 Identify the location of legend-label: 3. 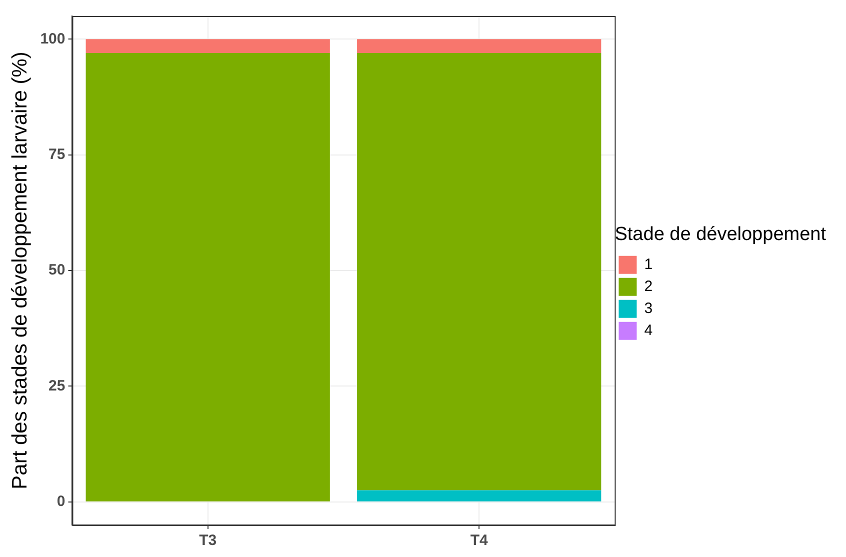
(648, 309).